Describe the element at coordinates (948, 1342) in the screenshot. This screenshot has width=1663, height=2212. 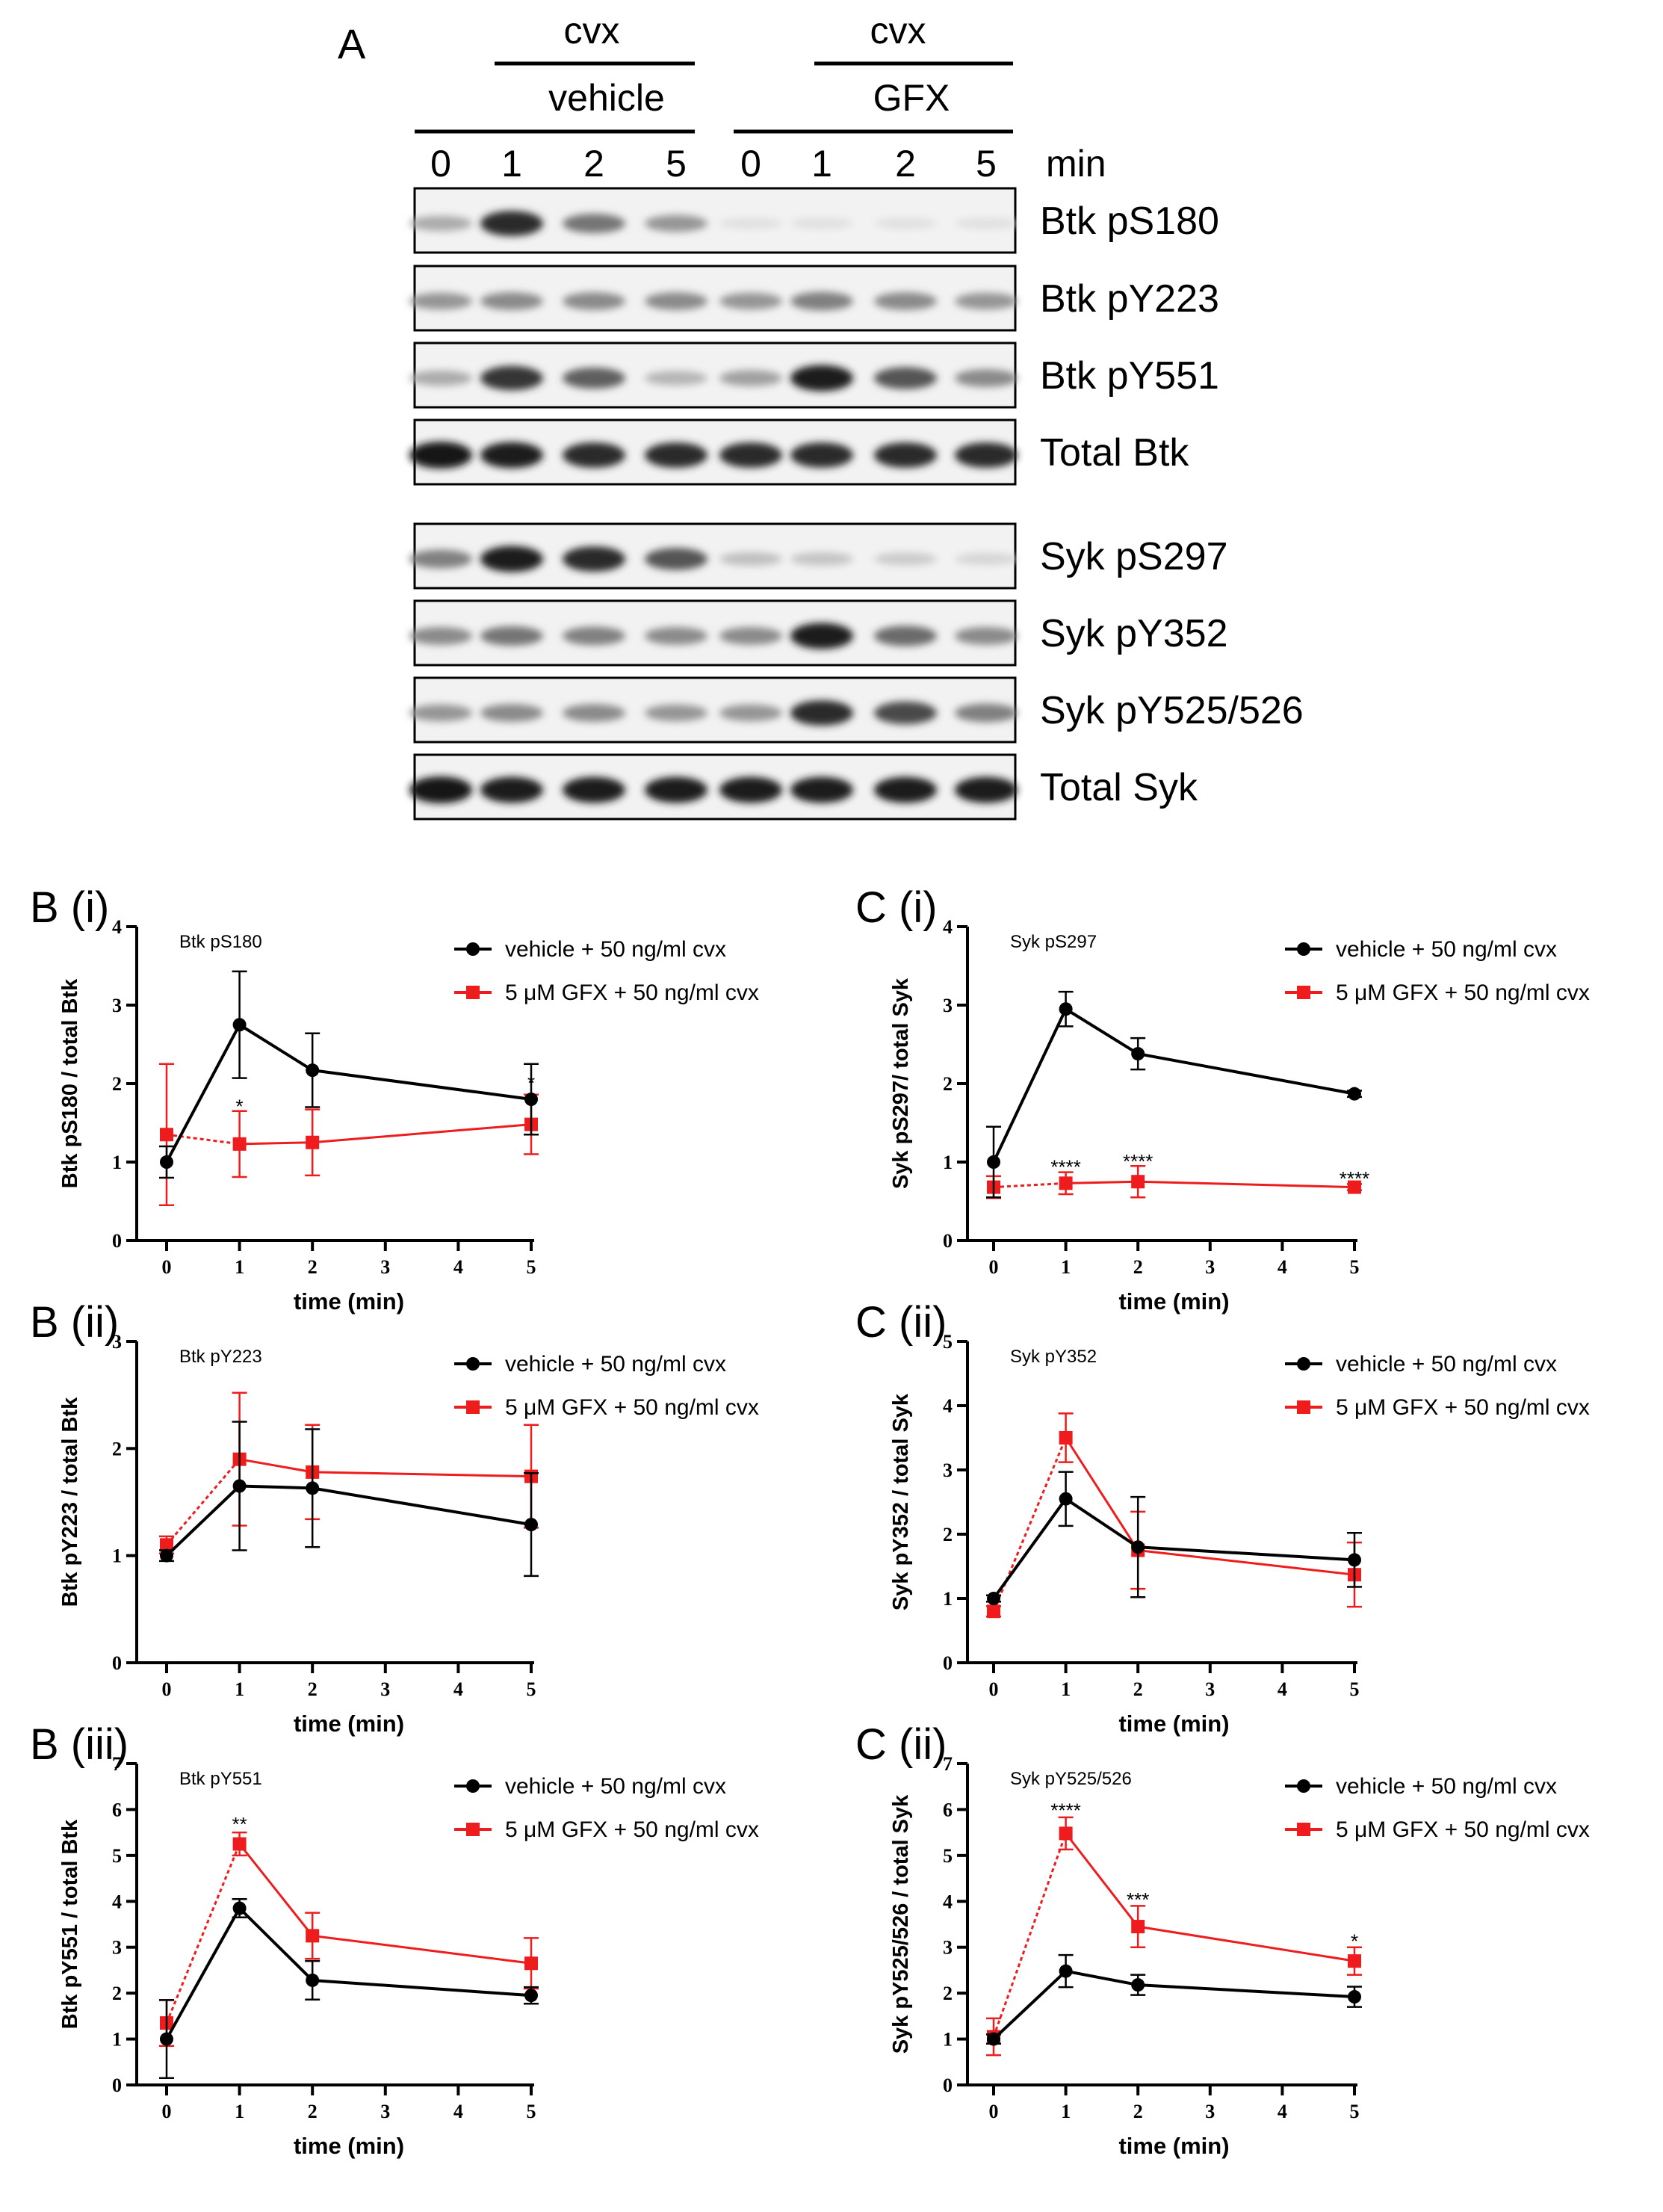
I see `y-tick-label: 5` at that location.